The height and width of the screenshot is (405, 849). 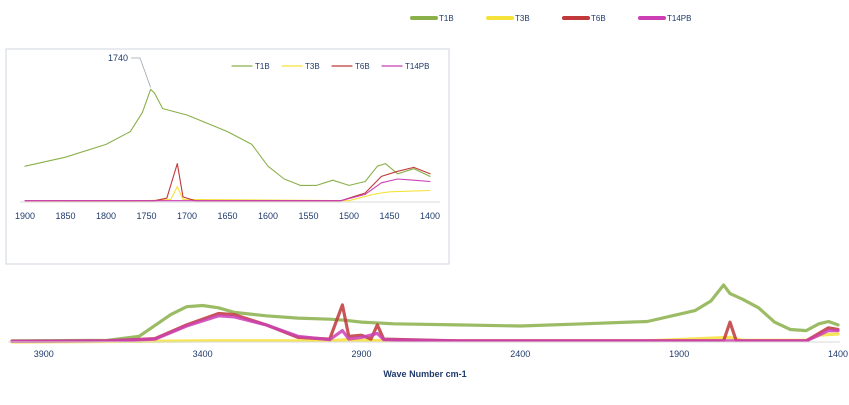 I want to click on x-tick-label: 1850, so click(x=65, y=216).